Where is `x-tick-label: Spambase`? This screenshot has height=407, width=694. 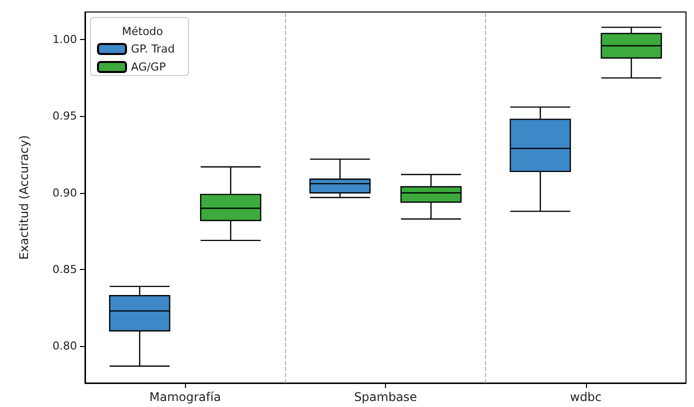 x-tick-label: Spambase is located at coordinates (385, 397).